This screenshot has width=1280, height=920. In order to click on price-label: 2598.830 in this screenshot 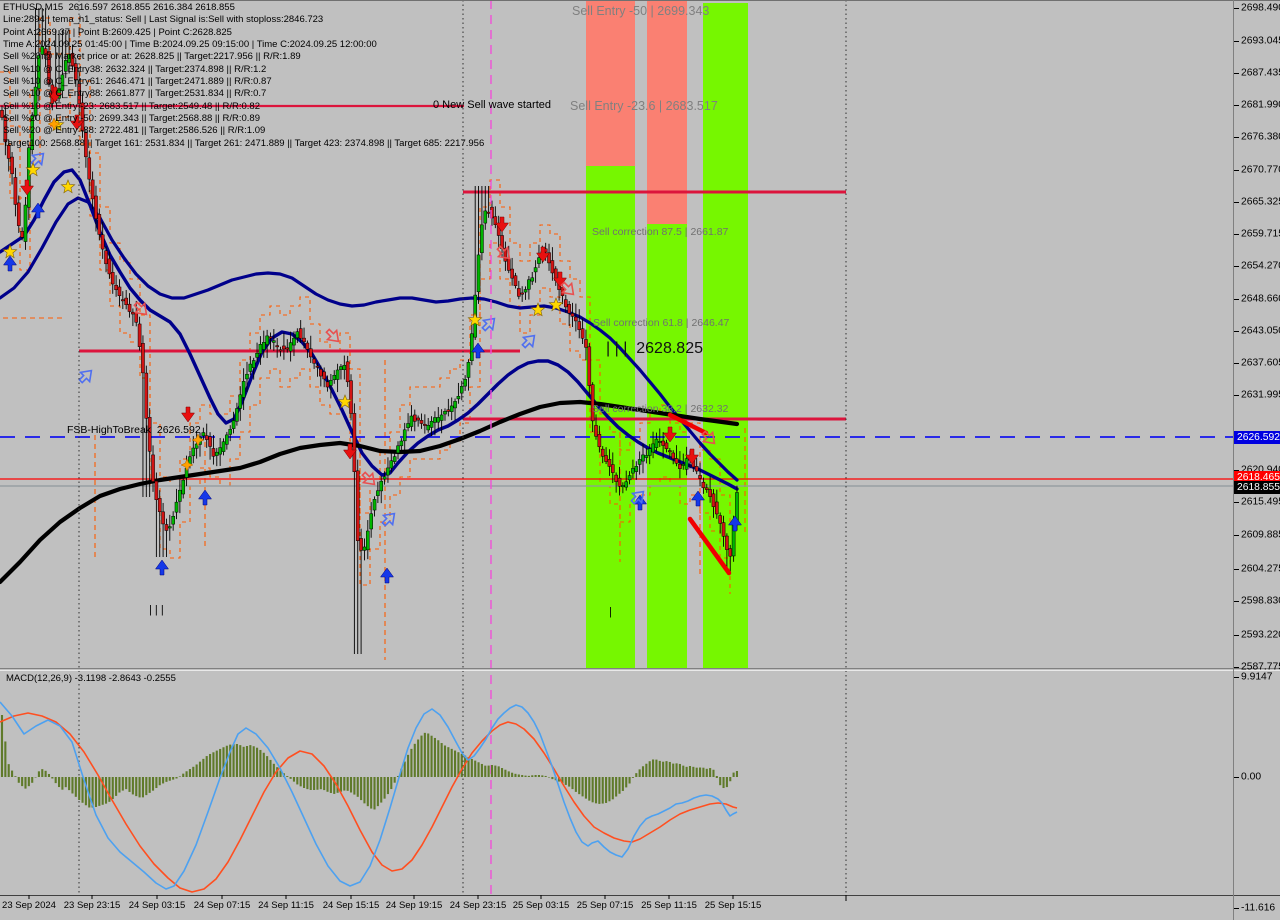, I will do `click(1260, 601)`.